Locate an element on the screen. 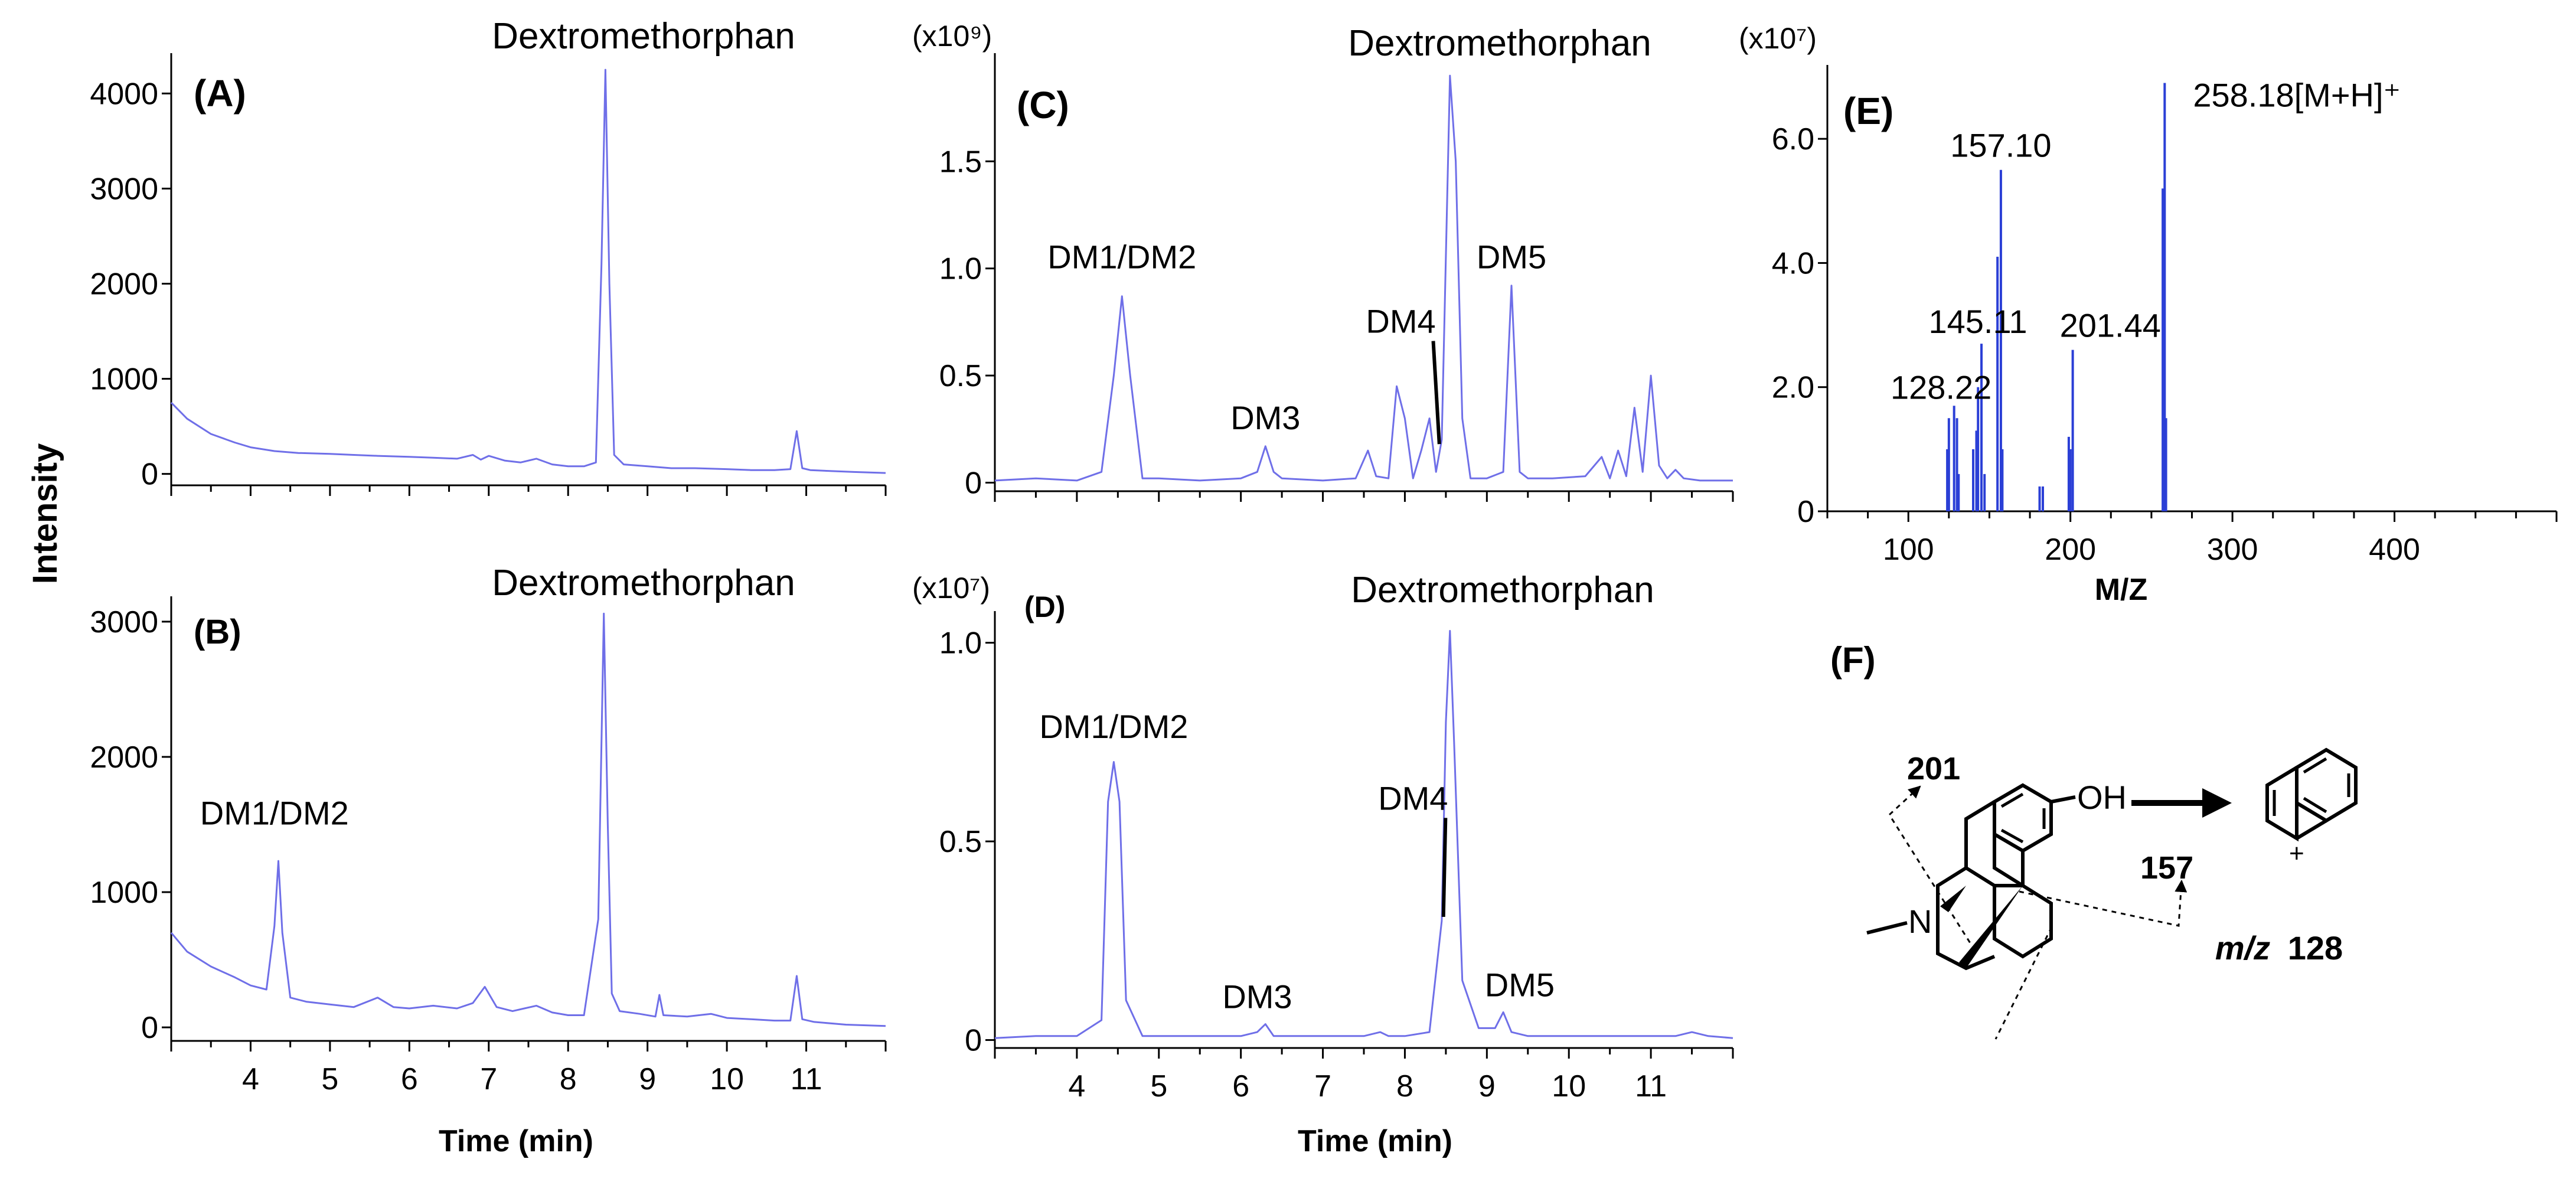  axis-exponent: (x10⁹) is located at coordinates (952, 36).